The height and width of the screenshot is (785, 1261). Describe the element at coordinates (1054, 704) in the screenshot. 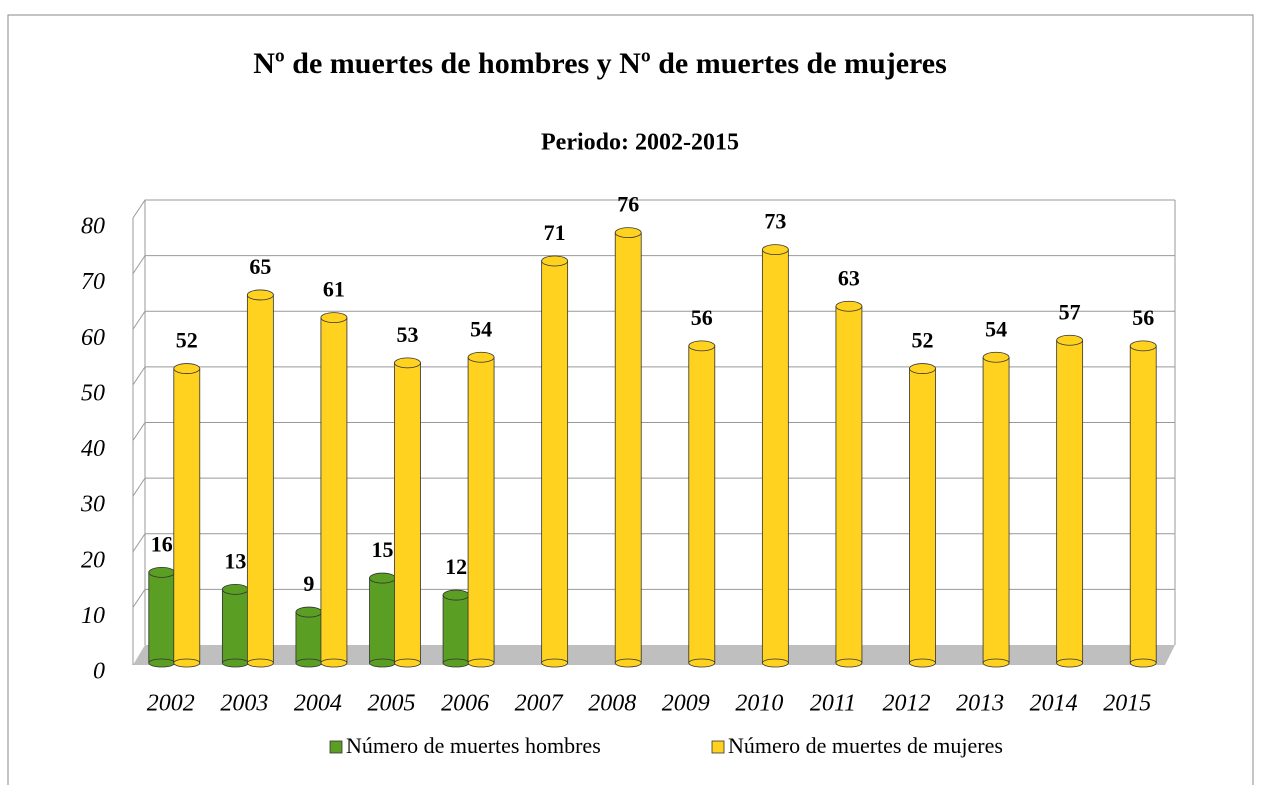

I see `x-tick-label: 2014` at that location.